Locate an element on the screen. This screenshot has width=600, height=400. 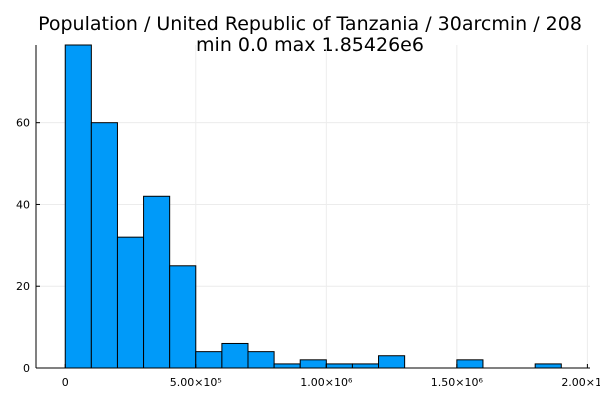
x-tick-label: 1.00×10⁶ is located at coordinates (326, 382).